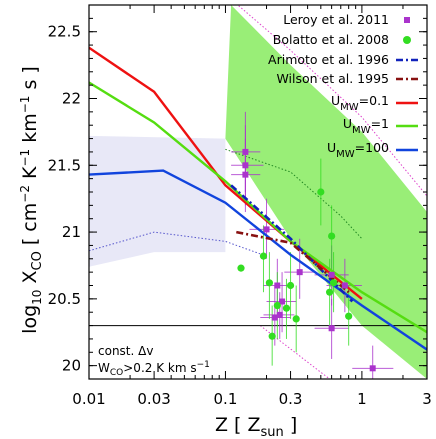  Describe the element at coordinates (427, 399) in the screenshot. I see `x-tick-label-5: 3` at that location.